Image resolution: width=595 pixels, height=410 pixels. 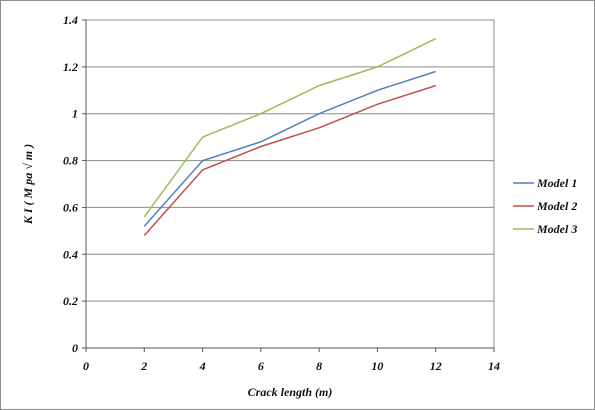 I want to click on y-tick-label: 0, so click(x=75, y=348).